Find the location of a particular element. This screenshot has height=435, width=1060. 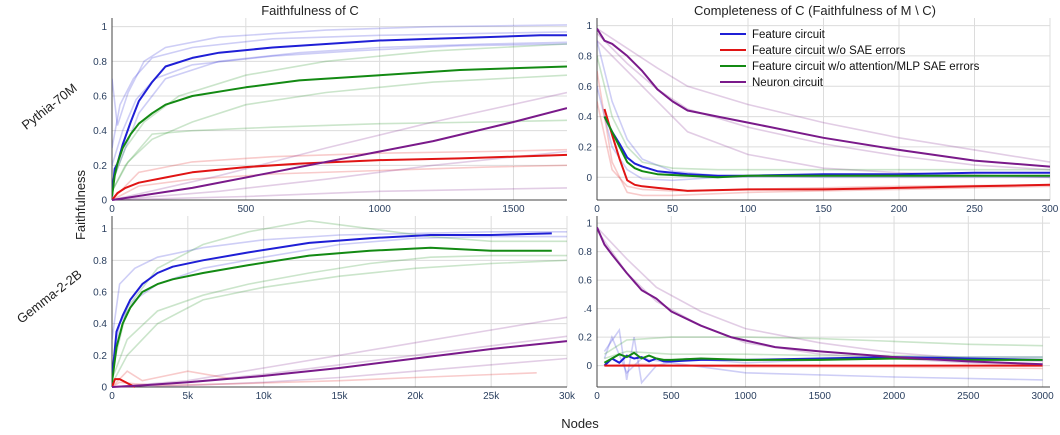

x-tick-label: 5k is located at coordinates (189, 396).